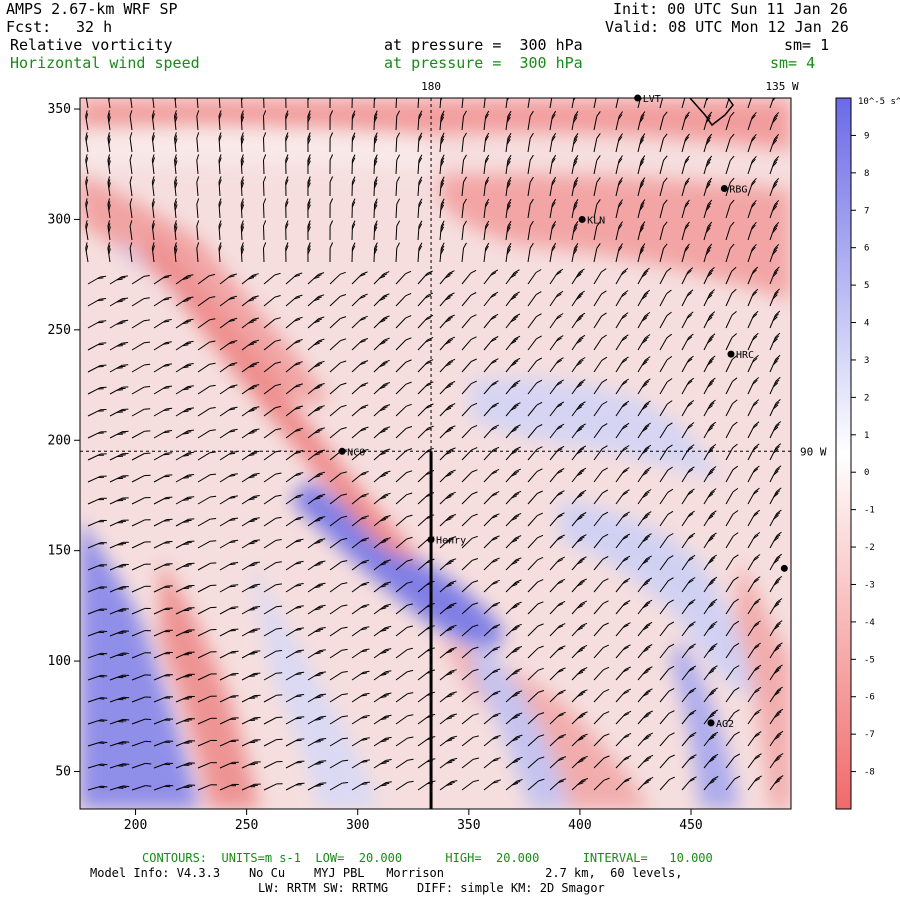 The height and width of the screenshot is (900, 900). I want to click on colorbar-tick-label: 1, so click(866, 436).